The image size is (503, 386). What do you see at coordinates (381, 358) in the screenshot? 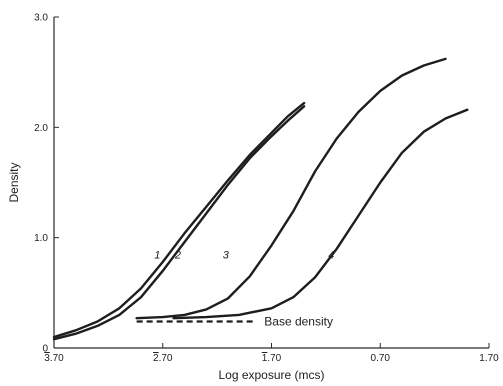
I see `x-tick-label: 0.70` at bounding box center [381, 358].